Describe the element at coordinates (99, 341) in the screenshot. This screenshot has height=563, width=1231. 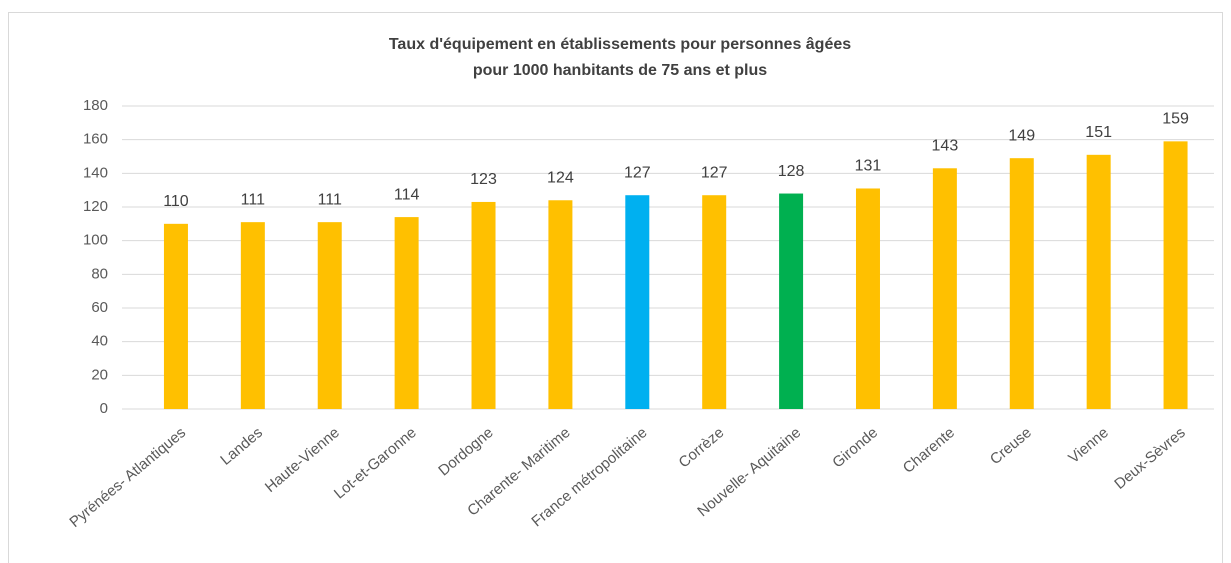
I see `y-tick-label: 40` at that location.